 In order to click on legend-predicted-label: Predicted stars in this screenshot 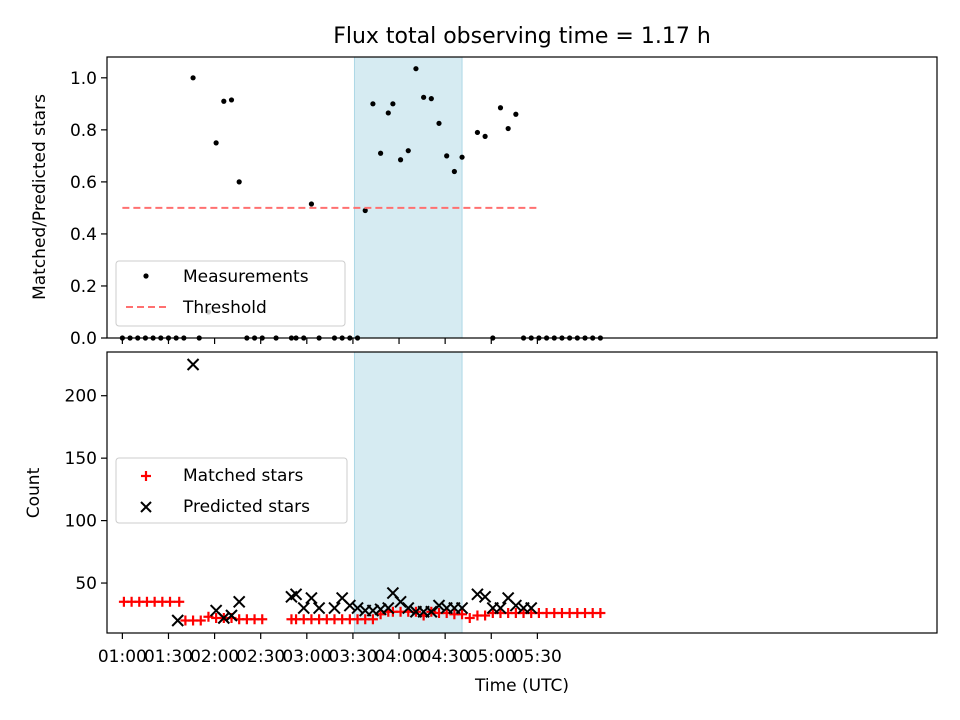, I will do `click(246, 507)`.